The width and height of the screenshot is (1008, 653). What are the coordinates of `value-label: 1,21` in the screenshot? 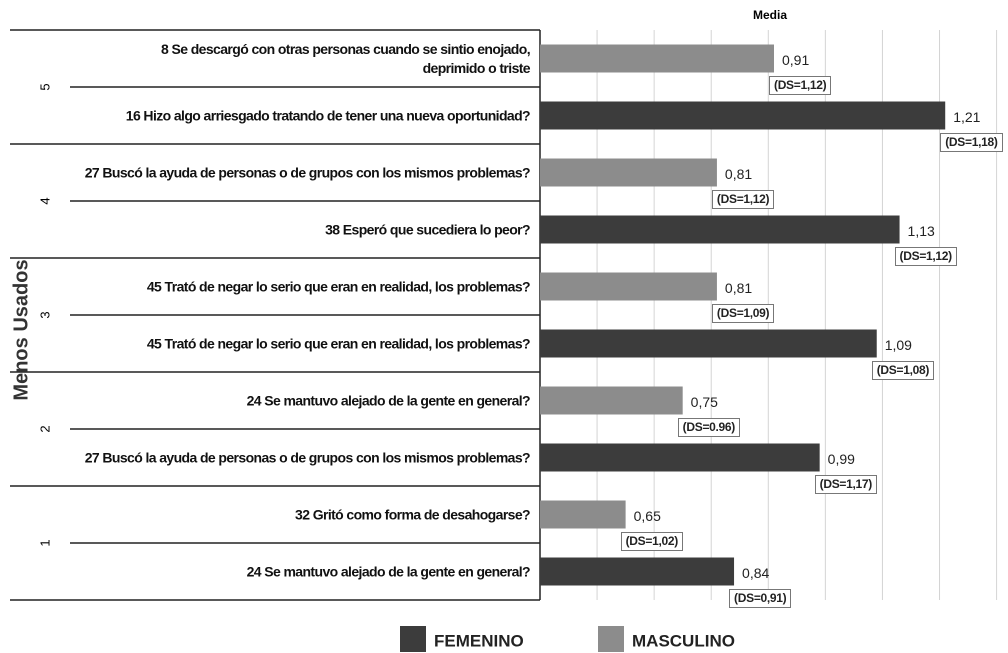 It's located at (966, 117).